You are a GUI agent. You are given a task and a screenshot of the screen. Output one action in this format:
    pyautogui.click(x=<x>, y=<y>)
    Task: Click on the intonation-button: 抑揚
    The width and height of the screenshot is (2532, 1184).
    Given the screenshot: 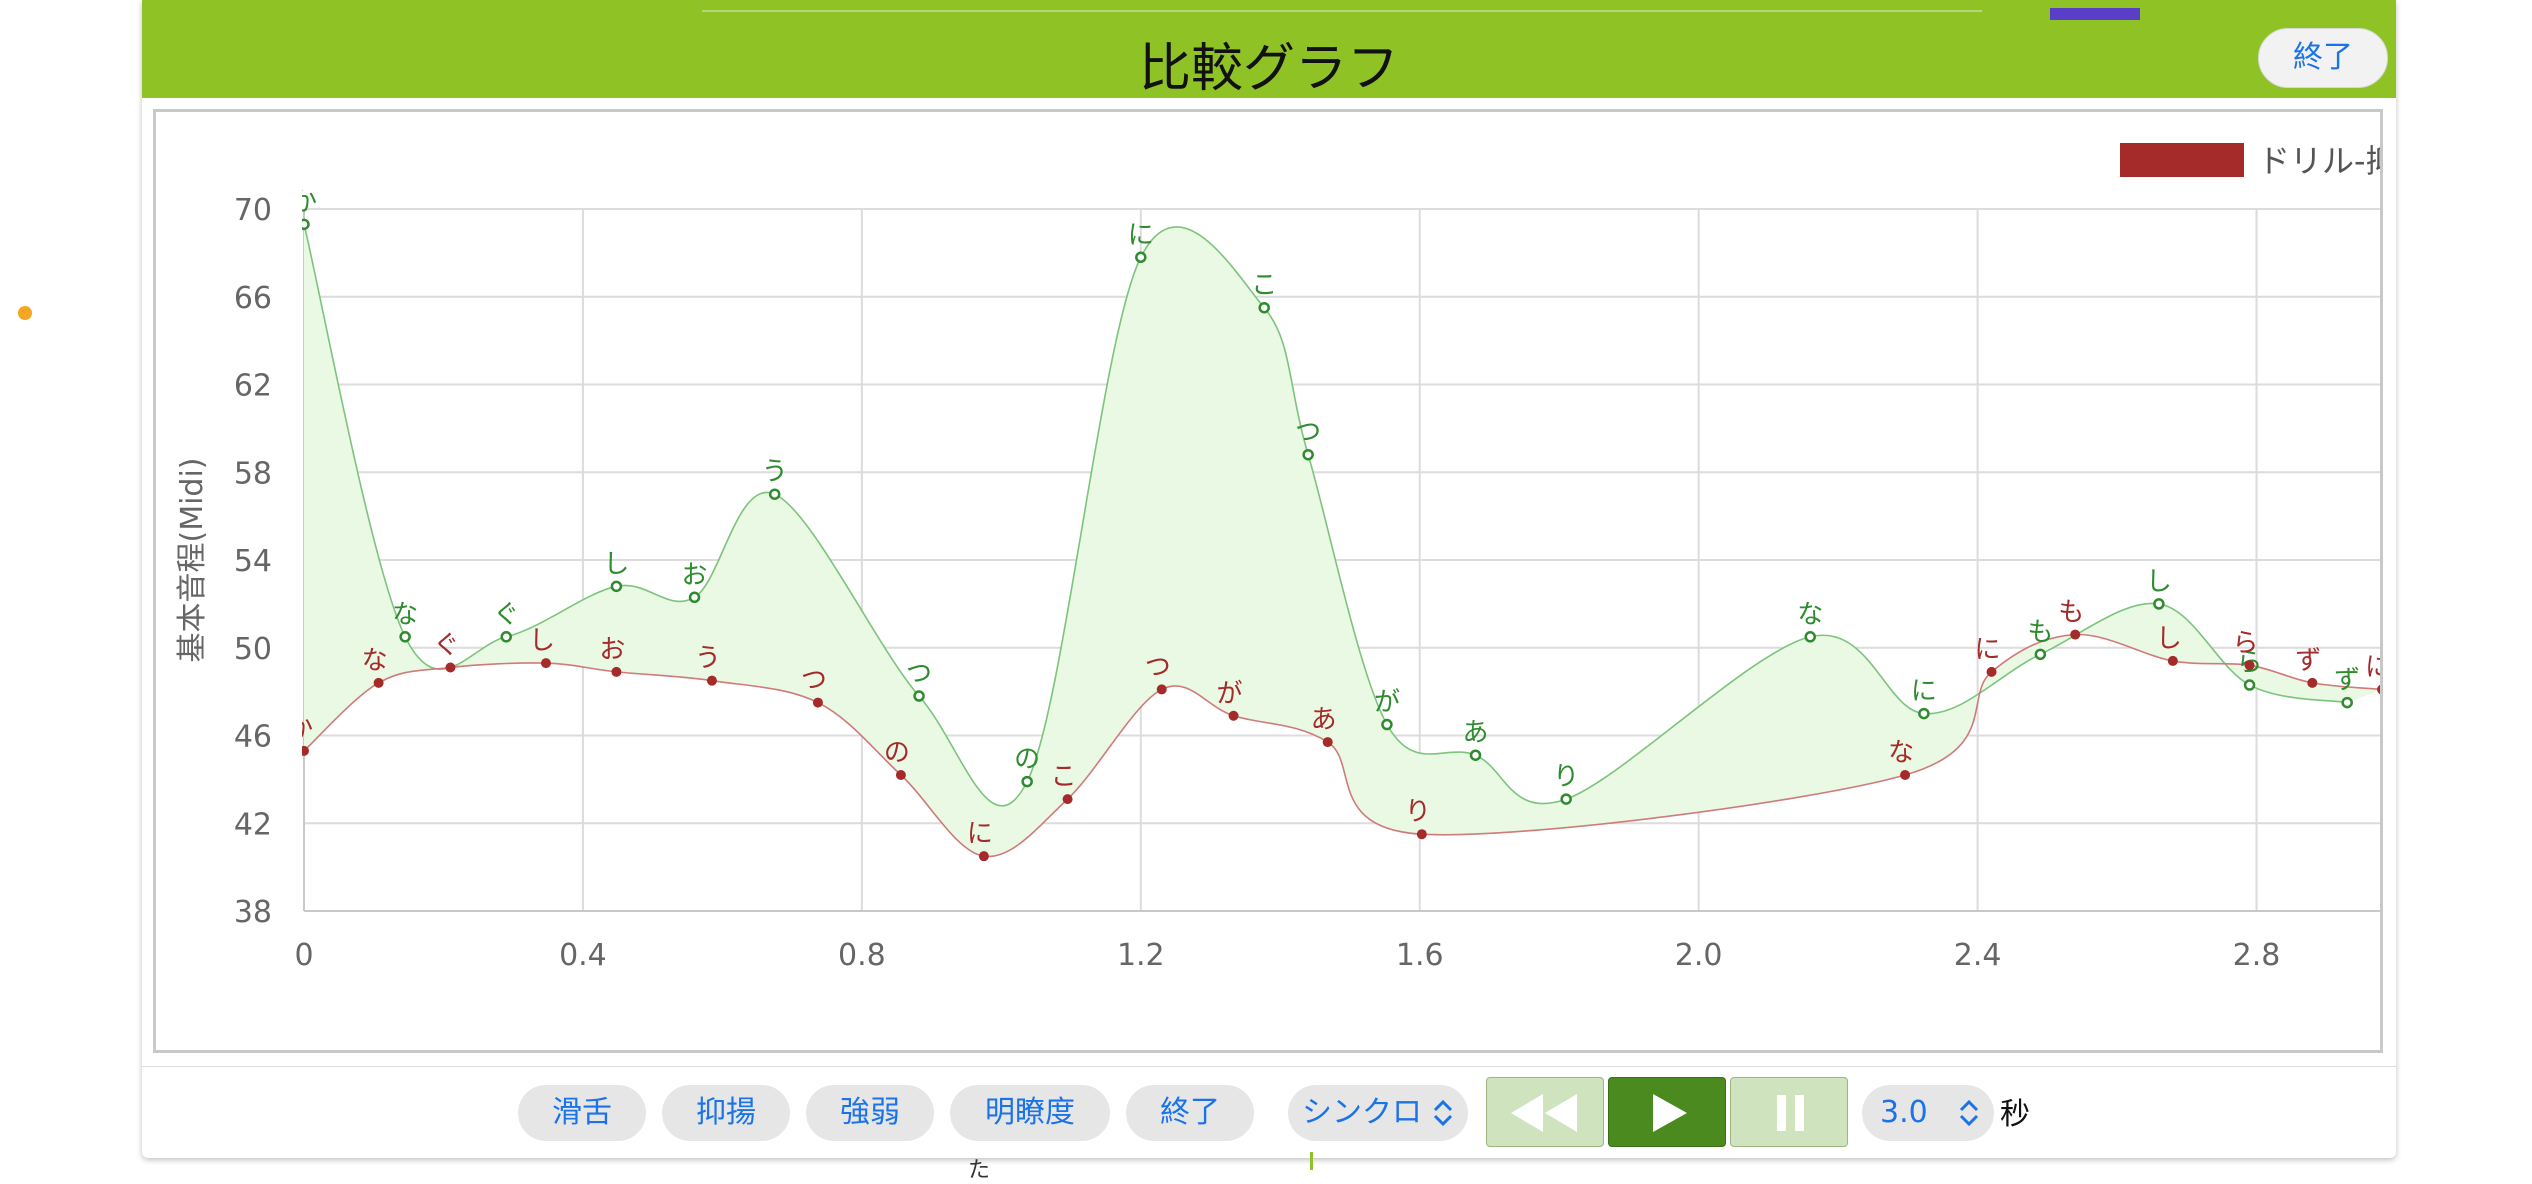 What is the action you would take?
    pyautogui.click(x=726, y=1113)
    